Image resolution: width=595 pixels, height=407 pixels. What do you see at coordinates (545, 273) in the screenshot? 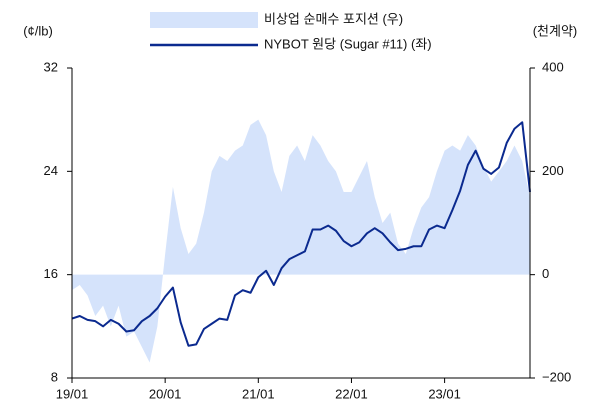
I see `y2-tick-label: 0` at bounding box center [545, 273].